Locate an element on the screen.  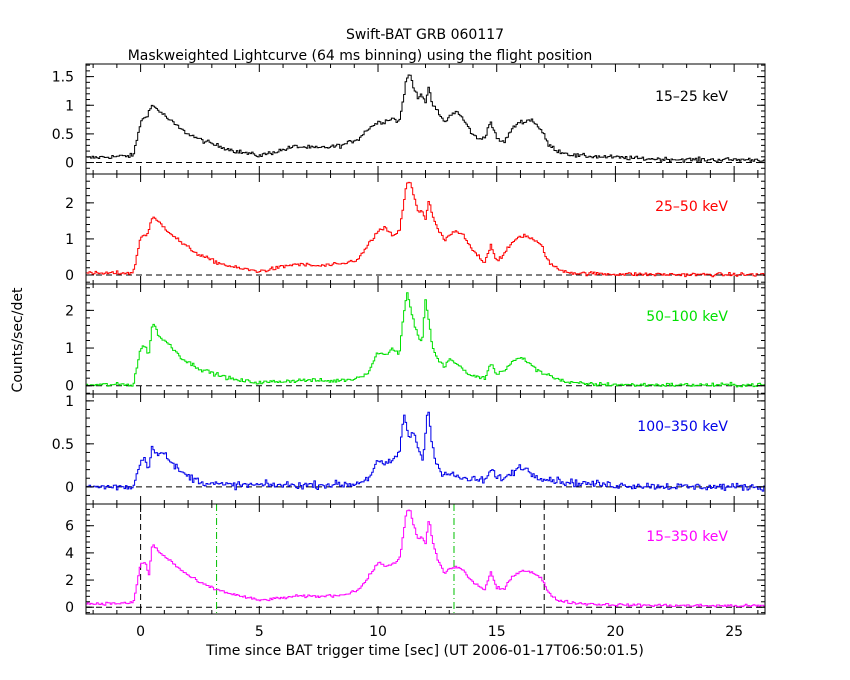
panel-5: 0 2 4 6 15–350 keV is located at coordinates (415, 559).